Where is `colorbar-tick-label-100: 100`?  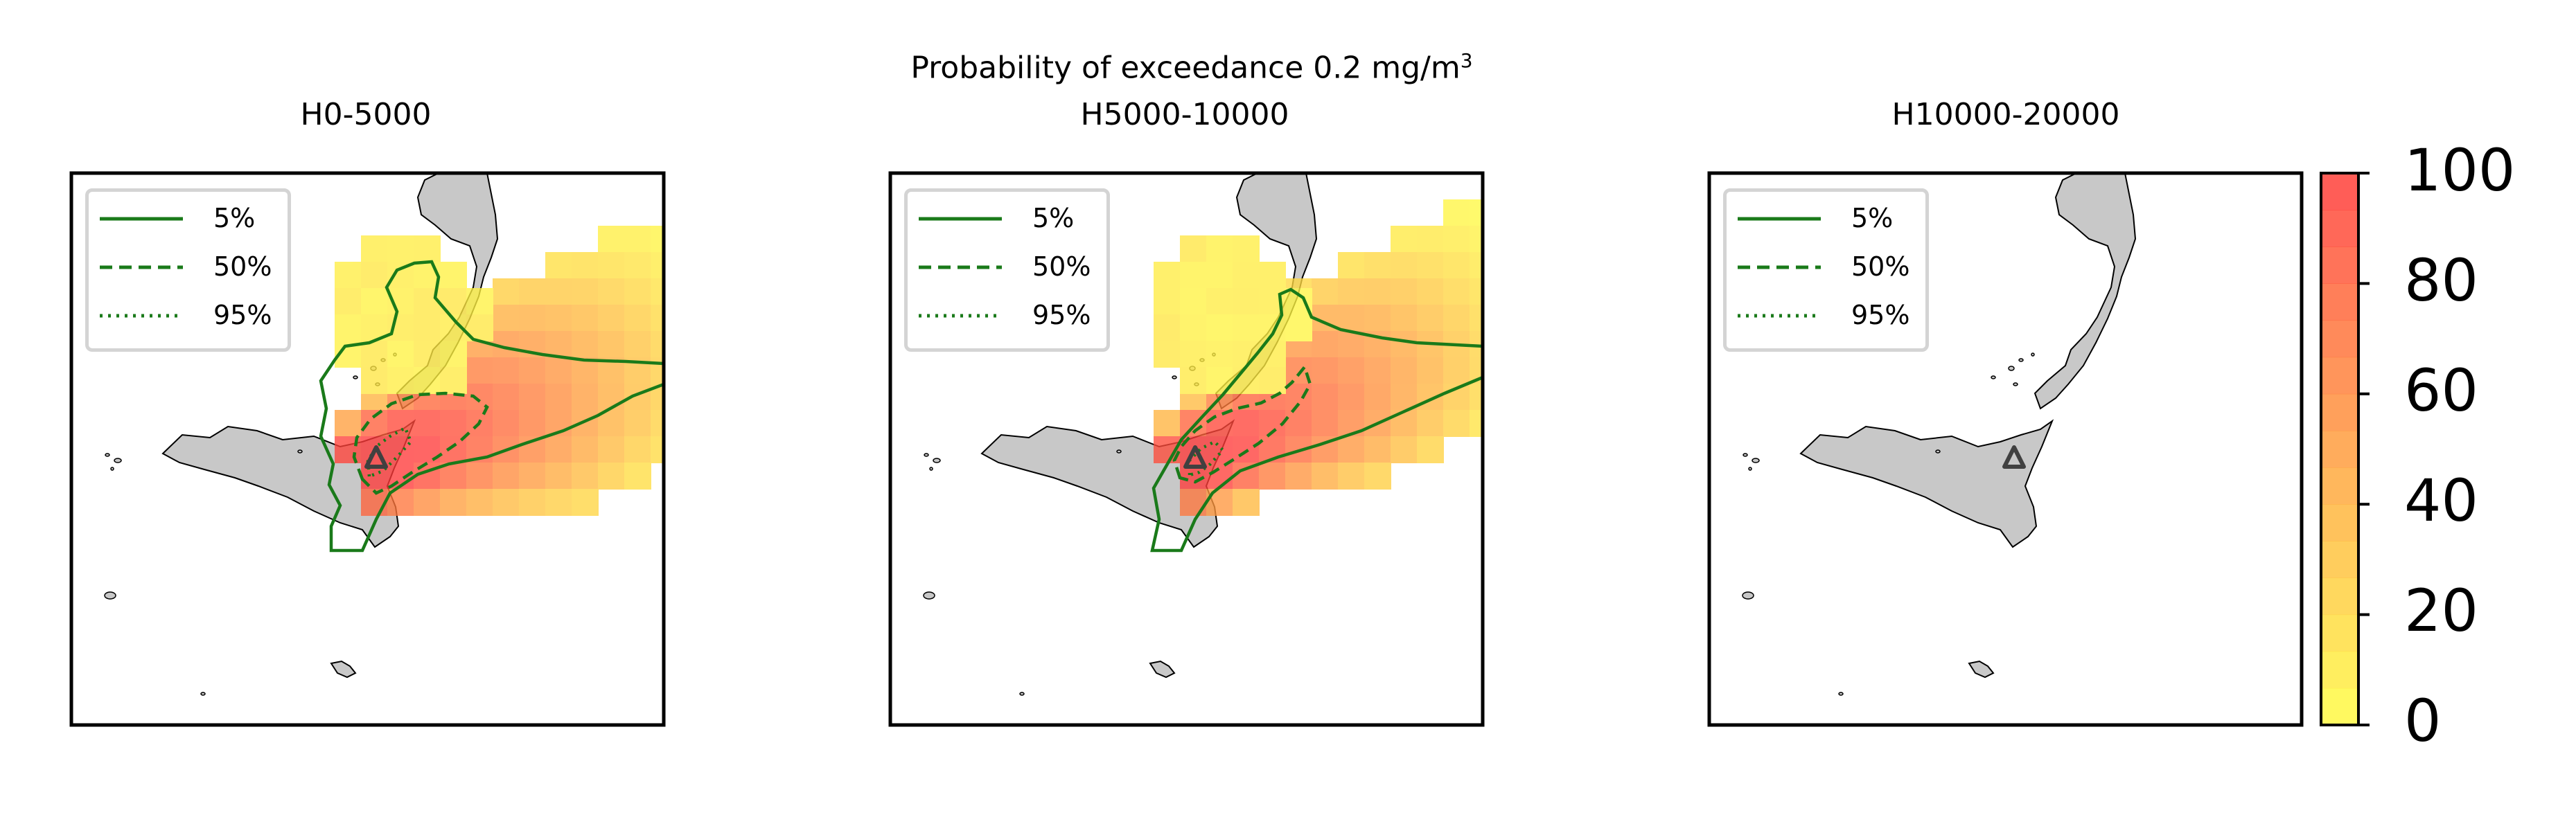 colorbar-tick-label-100: 100 is located at coordinates (2459, 170).